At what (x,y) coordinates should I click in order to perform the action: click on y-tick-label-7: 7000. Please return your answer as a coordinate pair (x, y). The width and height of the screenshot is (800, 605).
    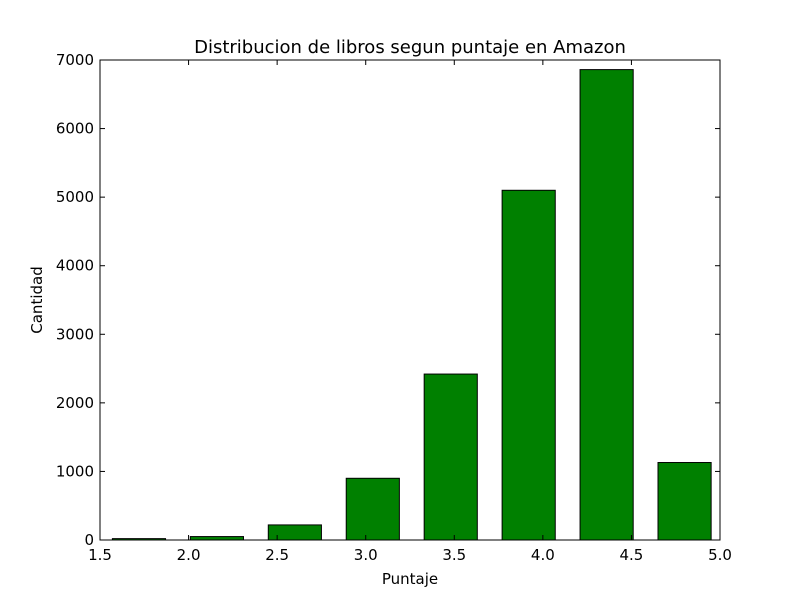
    Looking at the image, I should click on (75, 60).